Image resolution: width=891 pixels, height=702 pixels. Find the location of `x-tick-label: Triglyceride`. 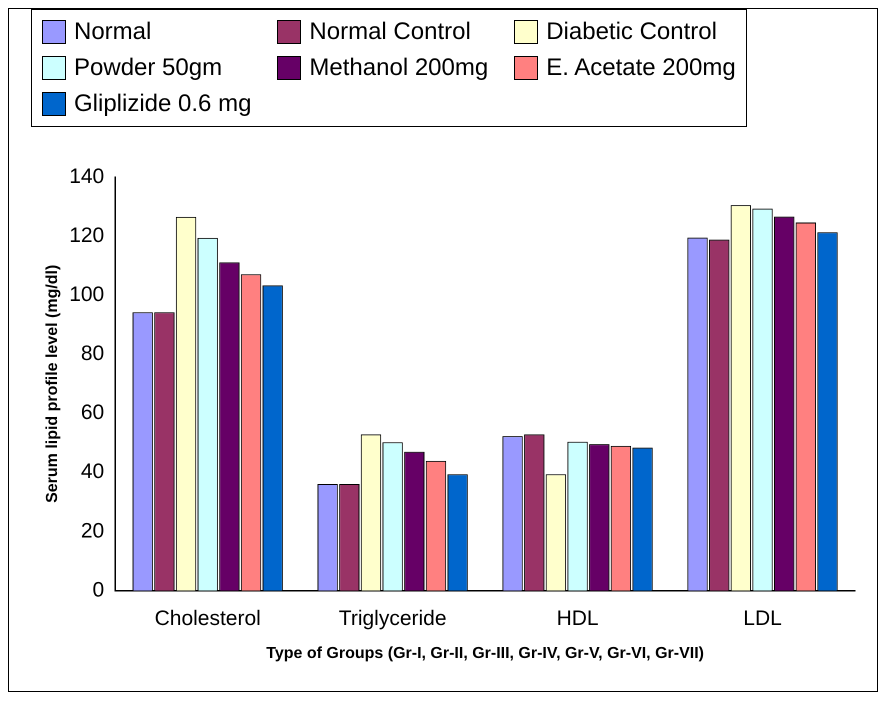

x-tick-label: Triglyceride is located at coordinates (392, 618).